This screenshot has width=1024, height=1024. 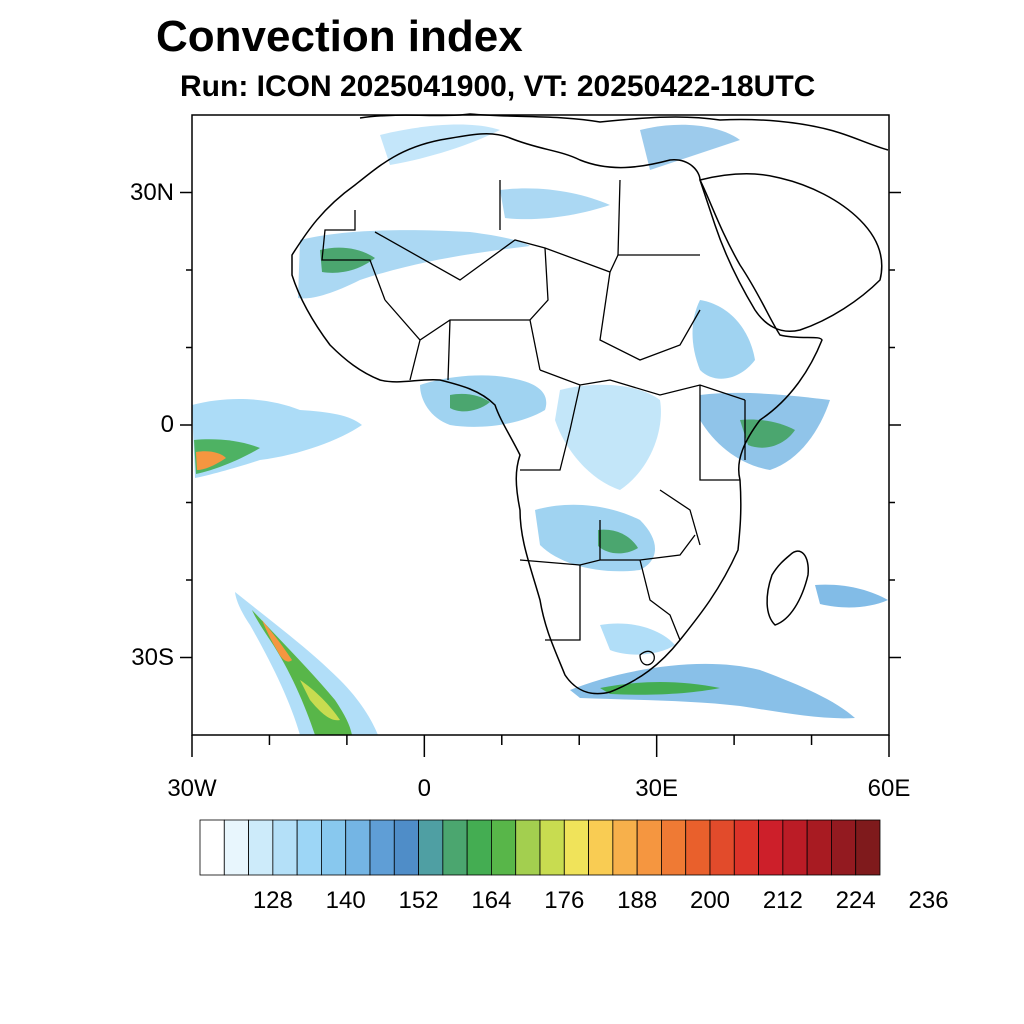 What do you see at coordinates (600, 275) in the screenshot?
I see `border-central` at bounding box center [600, 275].